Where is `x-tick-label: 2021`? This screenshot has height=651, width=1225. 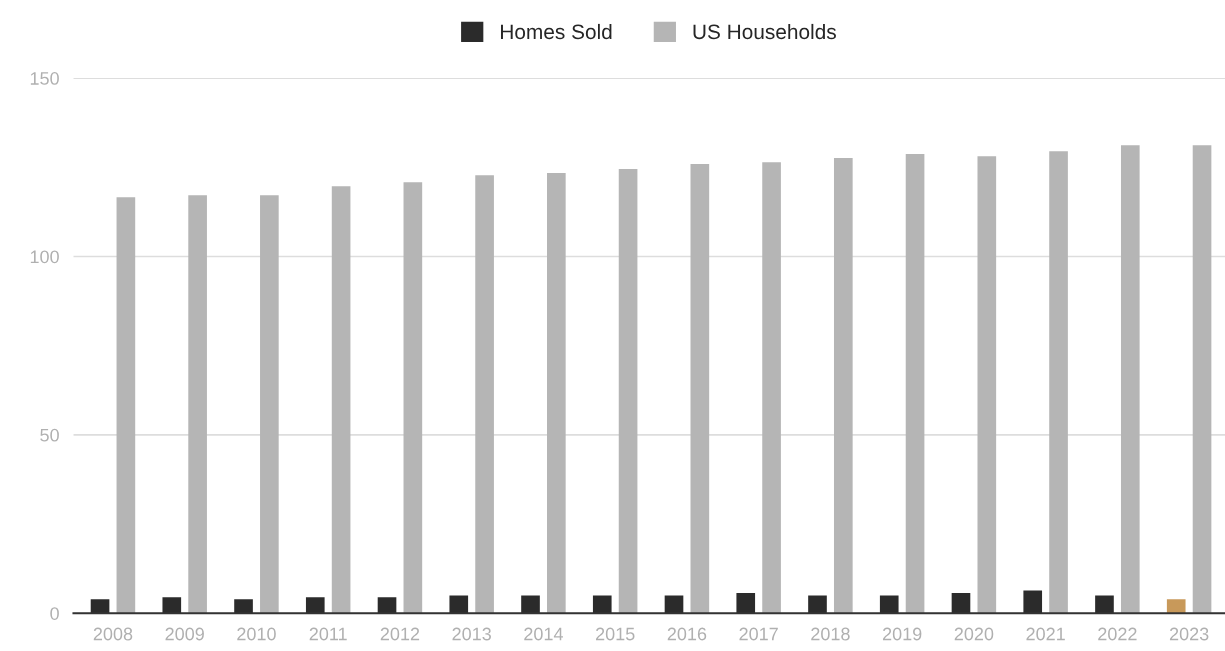 x-tick-label: 2021 is located at coordinates (1045, 634).